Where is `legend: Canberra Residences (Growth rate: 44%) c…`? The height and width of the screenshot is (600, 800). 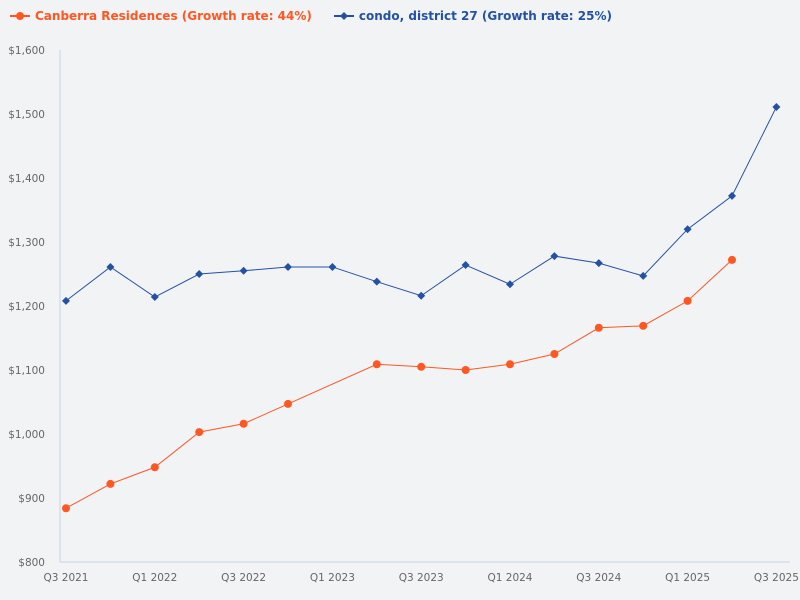 legend: Canberra Residences (Growth rate: 44%) c… is located at coordinates (311, 16).